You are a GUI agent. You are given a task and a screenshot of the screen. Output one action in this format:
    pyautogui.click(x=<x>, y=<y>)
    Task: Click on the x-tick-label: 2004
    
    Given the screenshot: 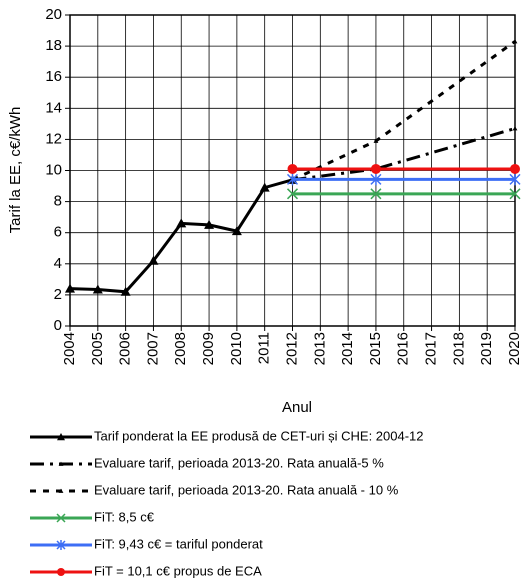 What is the action you would take?
    pyautogui.click(x=69, y=348)
    